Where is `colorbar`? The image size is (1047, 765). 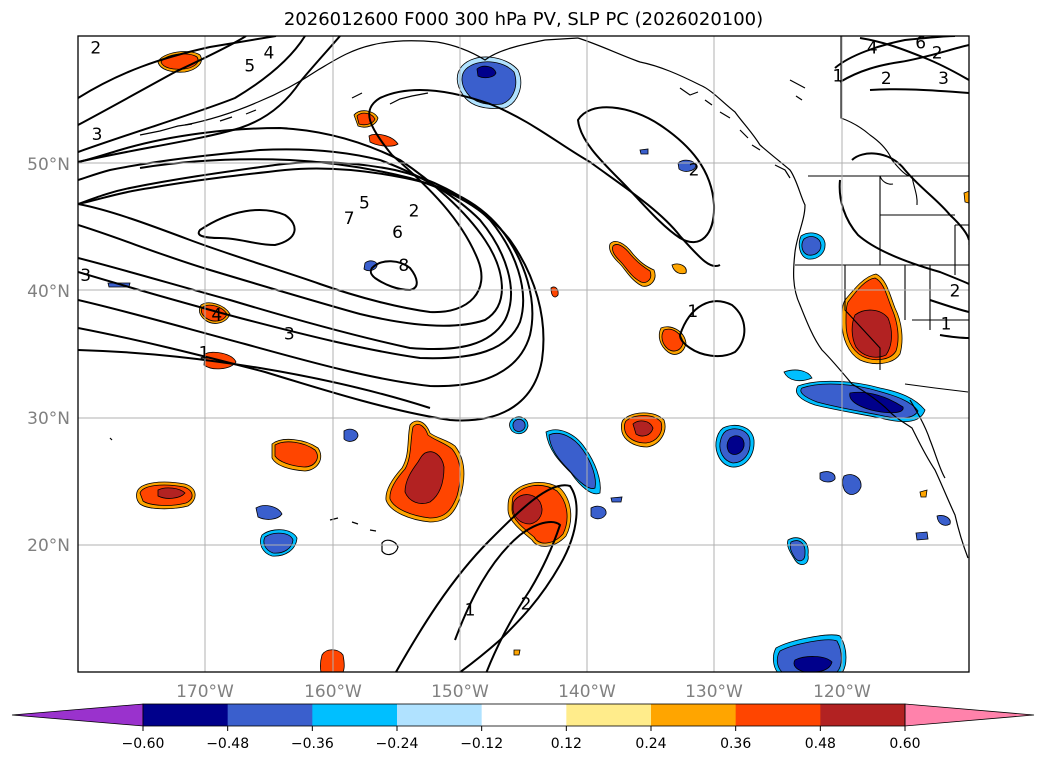 colorbar is located at coordinates (523, 715).